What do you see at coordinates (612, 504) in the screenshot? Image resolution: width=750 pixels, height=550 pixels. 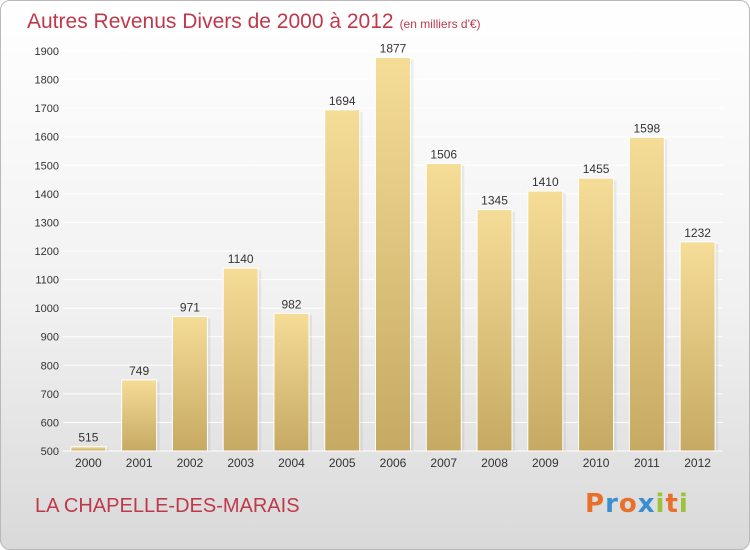 I see `logo-letter: r` at bounding box center [612, 504].